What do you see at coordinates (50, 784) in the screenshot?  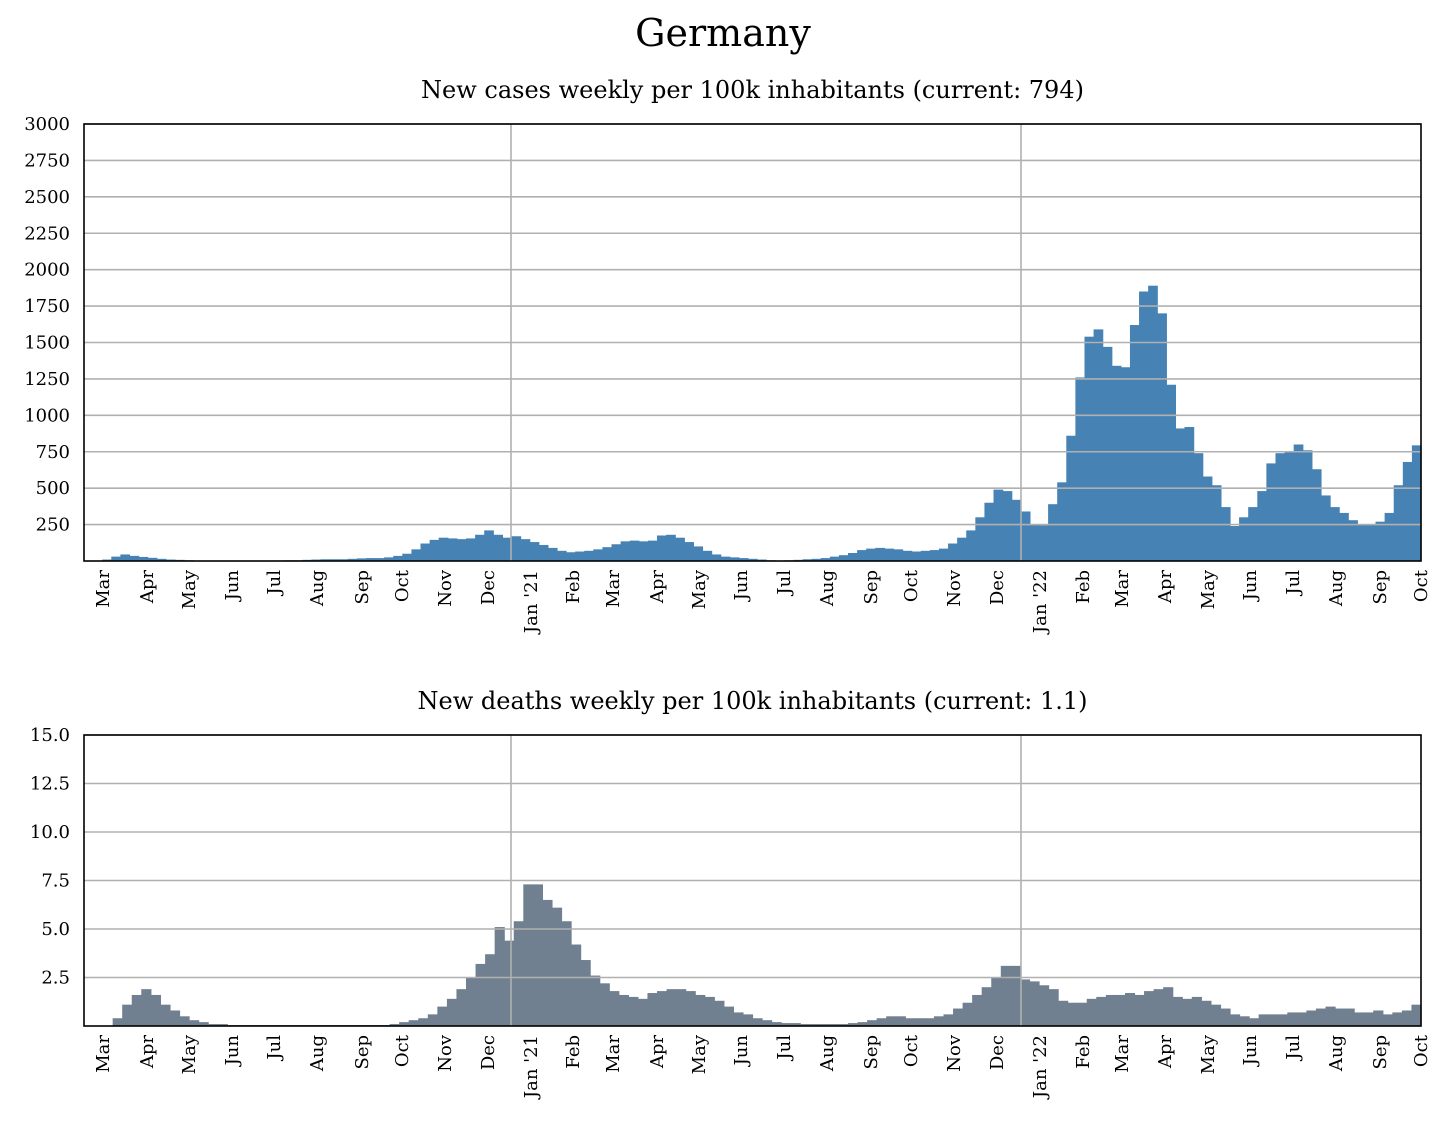 I see `y-tick-label: 12.5` at bounding box center [50, 784].